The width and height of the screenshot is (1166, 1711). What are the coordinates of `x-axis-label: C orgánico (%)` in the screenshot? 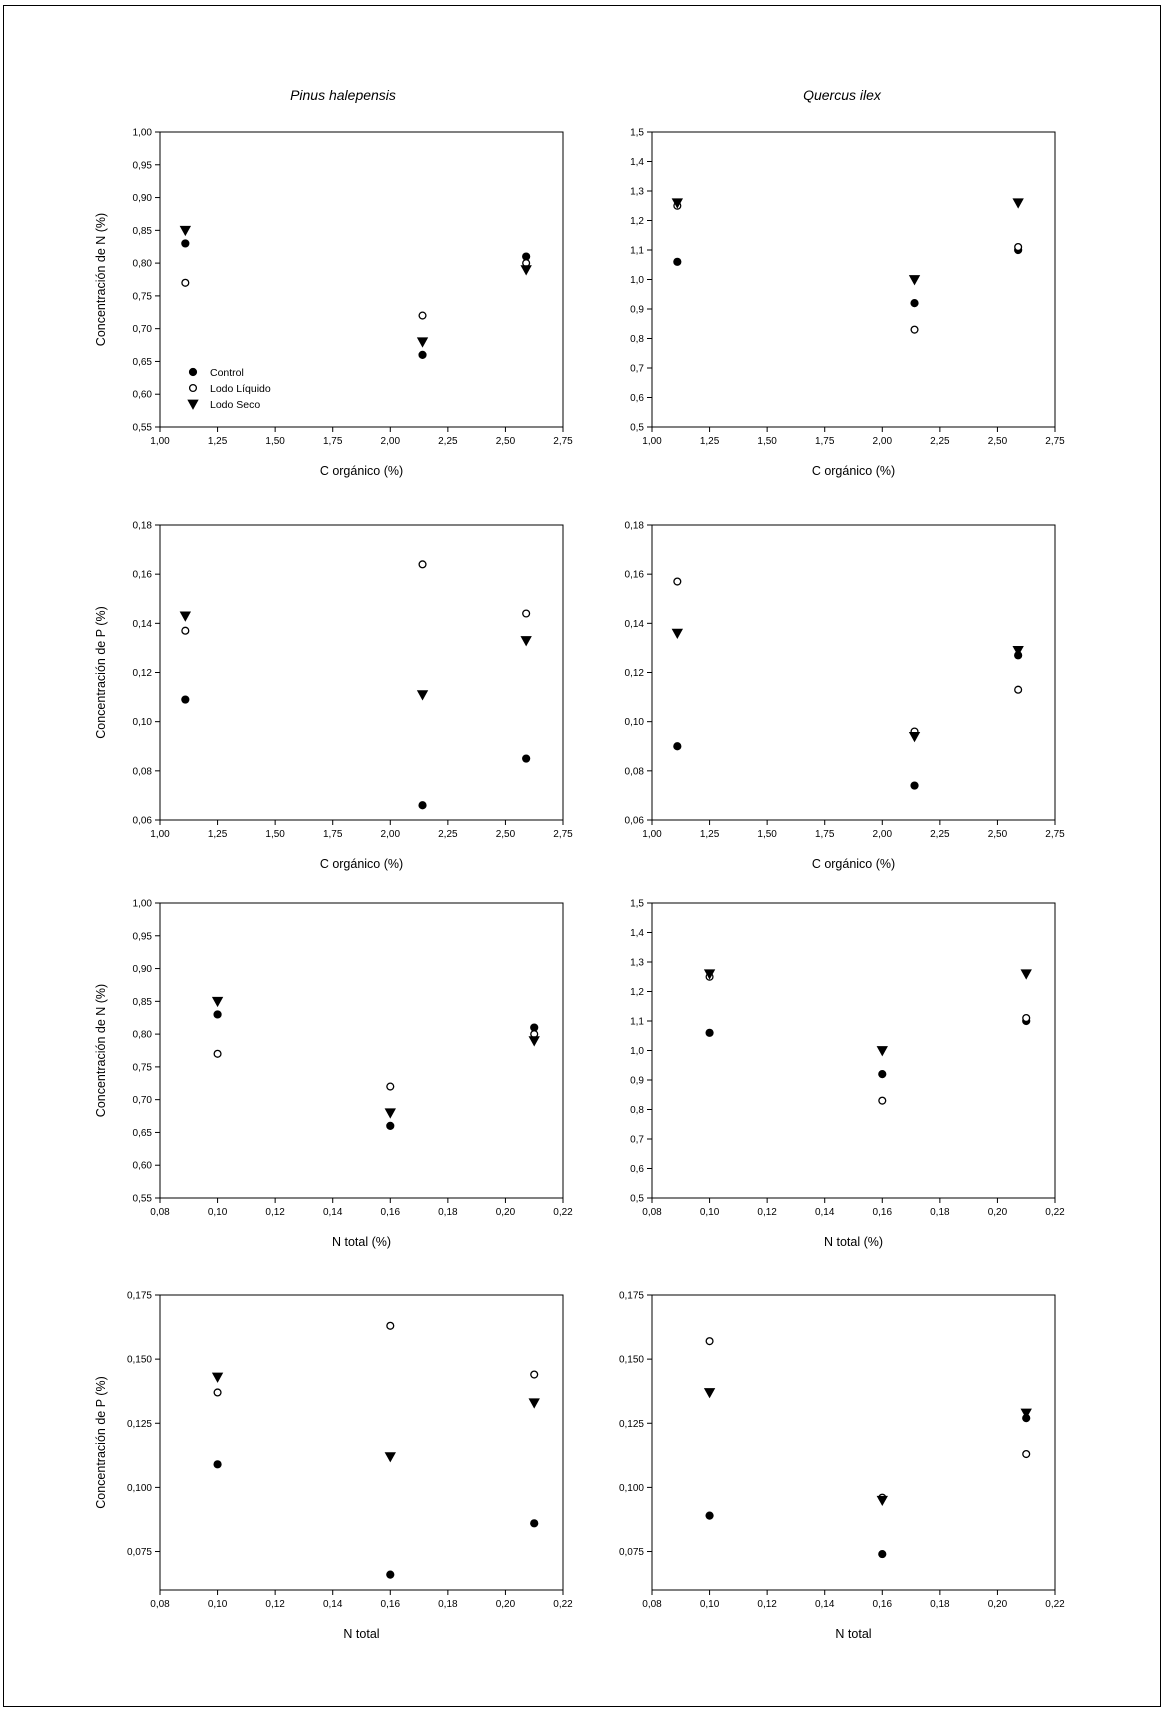 It's located at (853, 864).